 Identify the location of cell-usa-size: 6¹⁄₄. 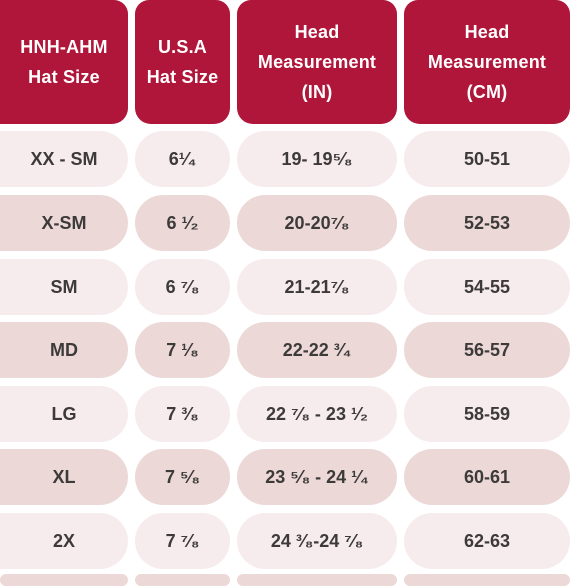
(182, 159).